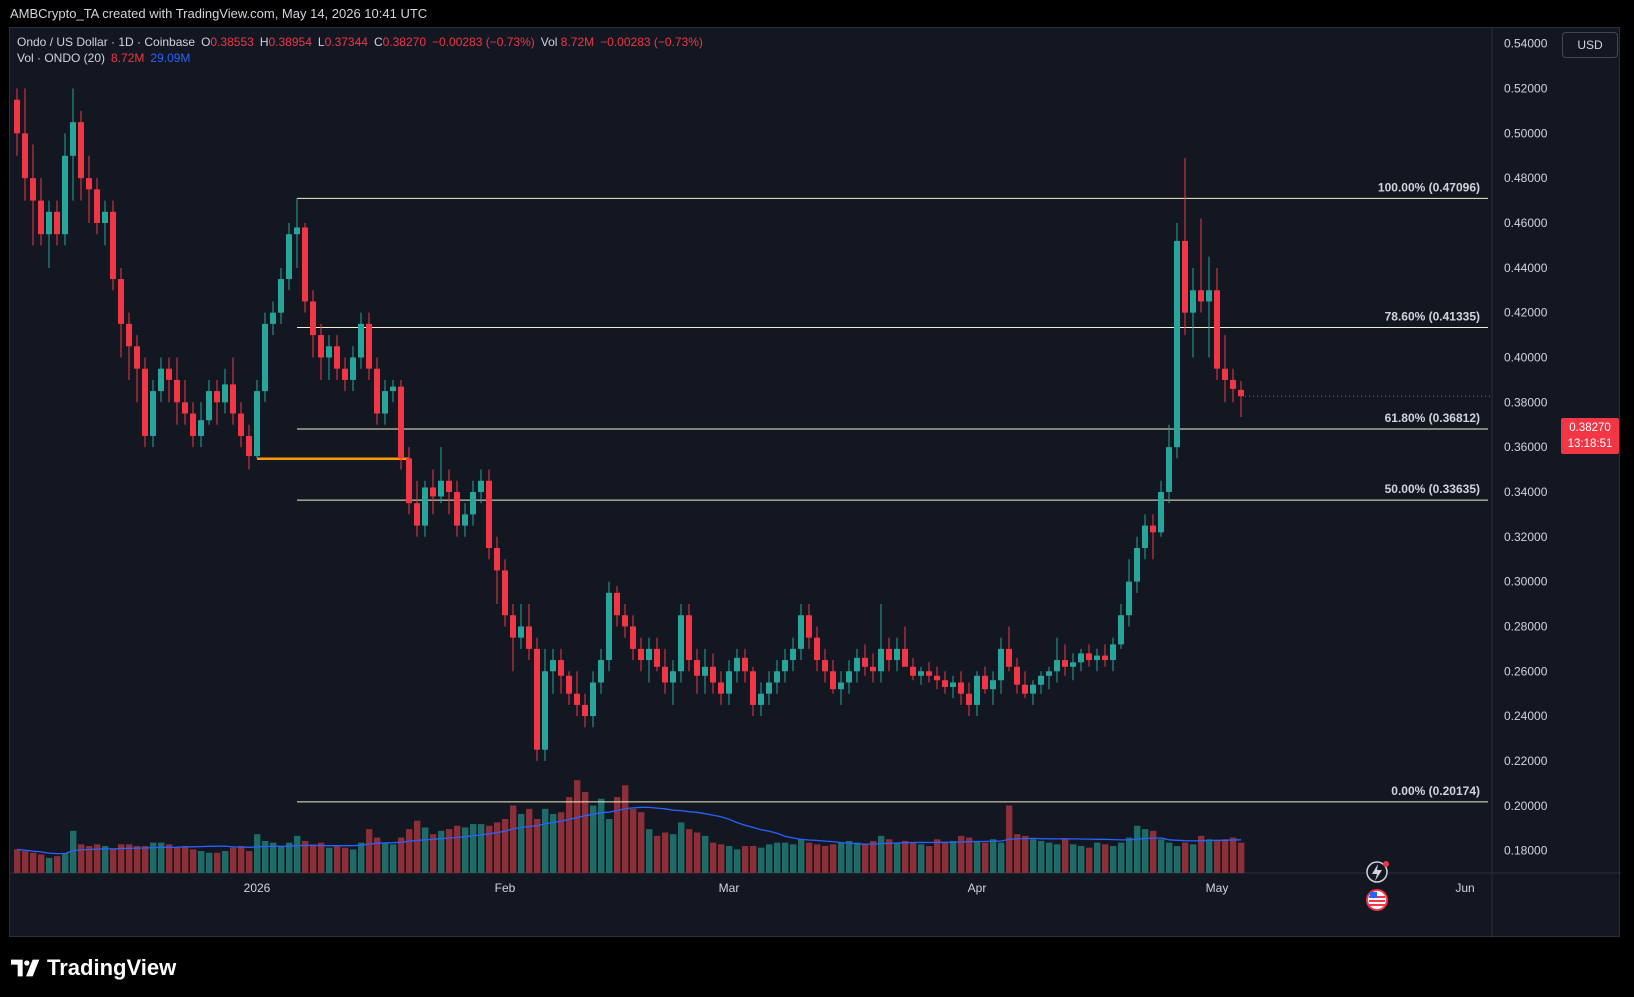 This screenshot has width=1634, height=997. Describe the element at coordinates (1377, 888) in the screenshot. I see `event-icons` at that location.